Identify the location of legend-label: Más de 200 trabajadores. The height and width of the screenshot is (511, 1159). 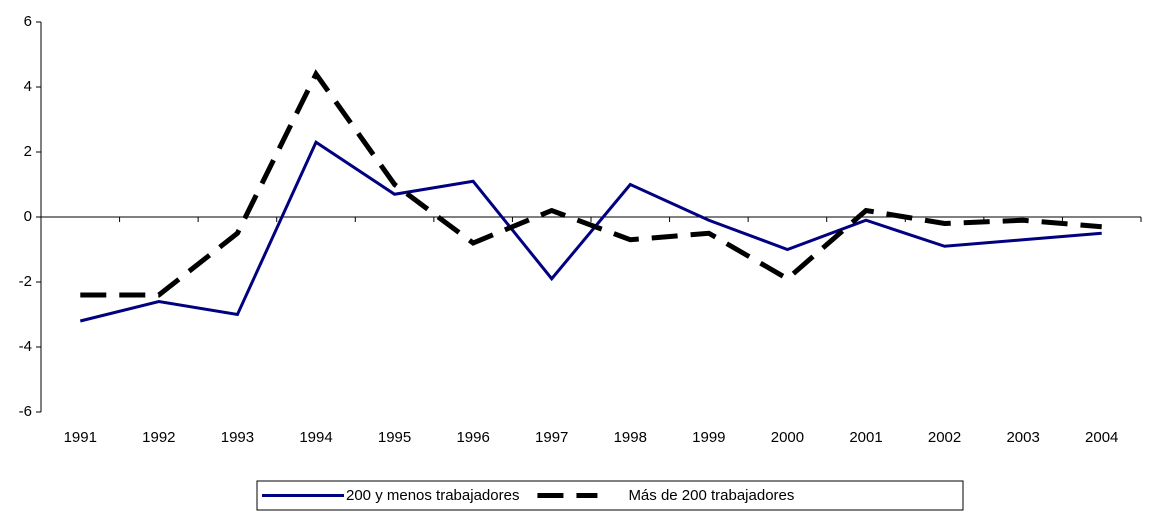
(711, 495).